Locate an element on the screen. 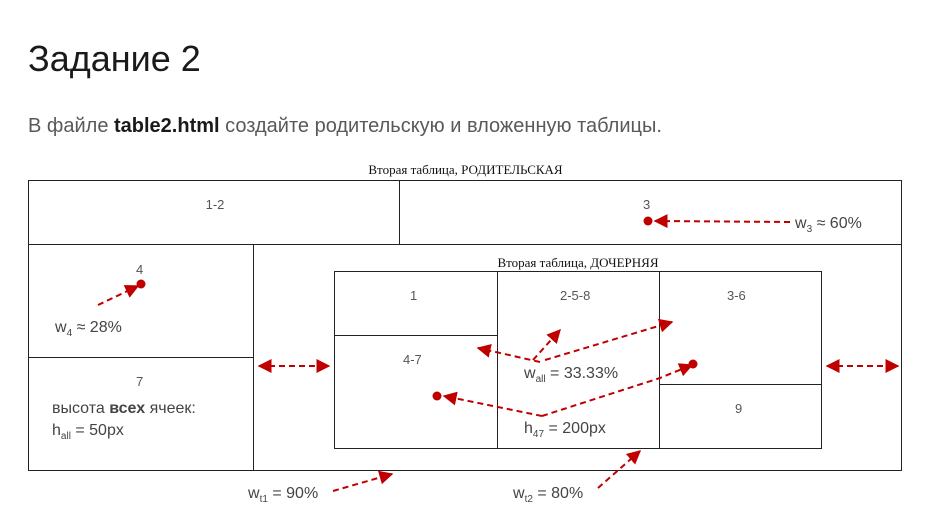  arrow-wt2 is located at coordinates (619, 469).